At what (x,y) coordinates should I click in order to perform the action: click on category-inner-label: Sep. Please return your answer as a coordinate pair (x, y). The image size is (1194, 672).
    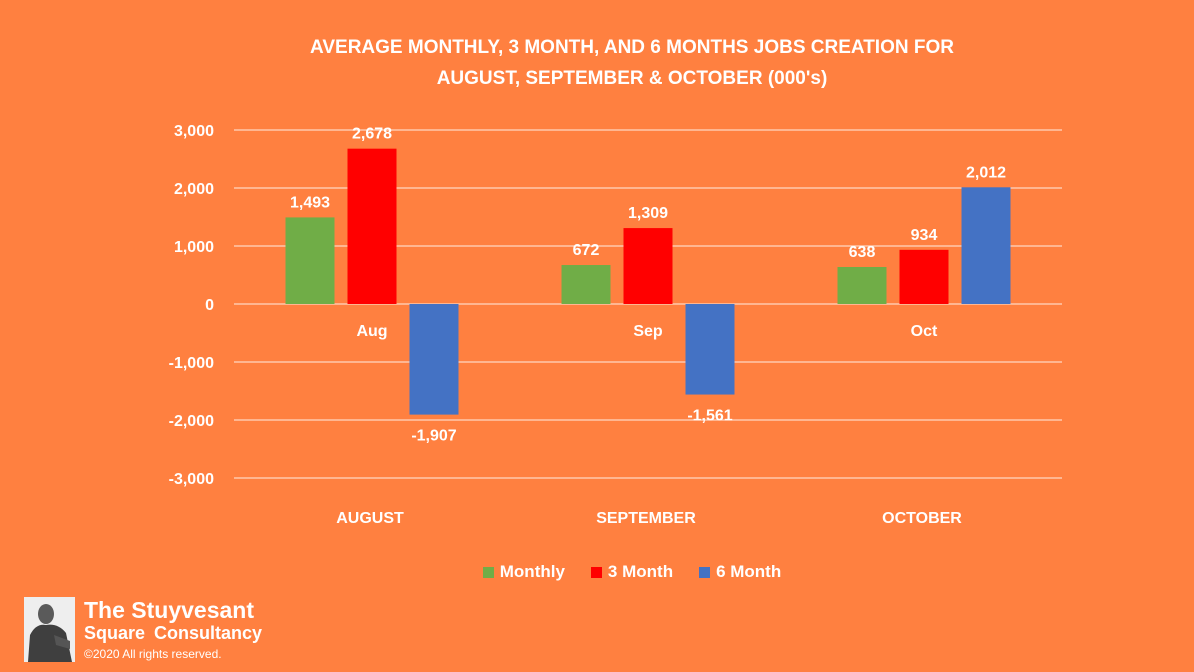
    Looking at the image, I should click on (648, 331).